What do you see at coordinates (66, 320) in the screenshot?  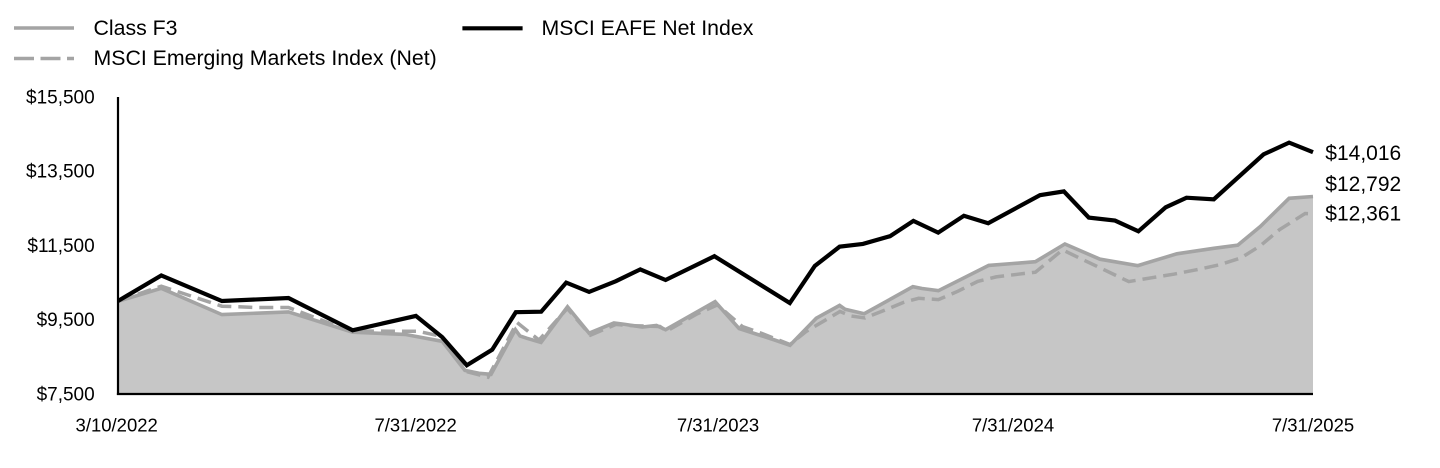 I see `svg-text: $9,500` at bounding box center [66, 320].